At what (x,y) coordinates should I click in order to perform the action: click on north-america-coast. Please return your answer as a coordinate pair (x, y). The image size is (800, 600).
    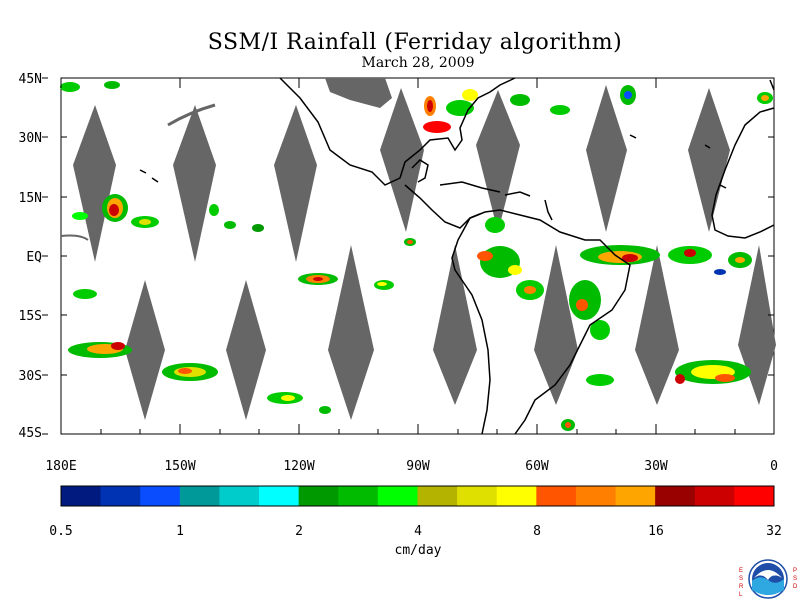
    Looking at the image, I should click on (397, 131).